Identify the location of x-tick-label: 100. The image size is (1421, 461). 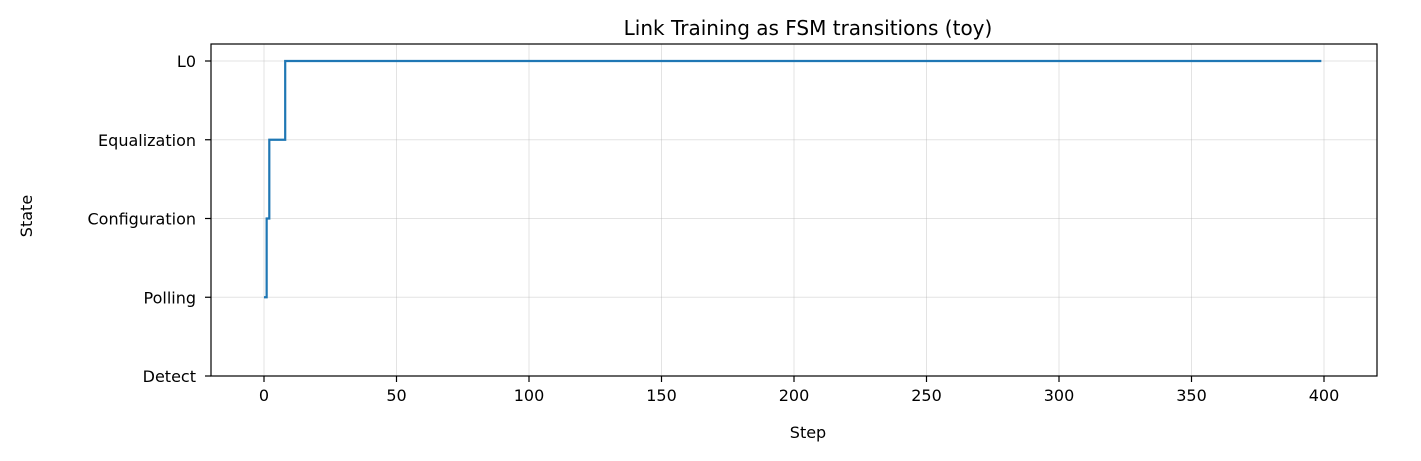
(529, 395).